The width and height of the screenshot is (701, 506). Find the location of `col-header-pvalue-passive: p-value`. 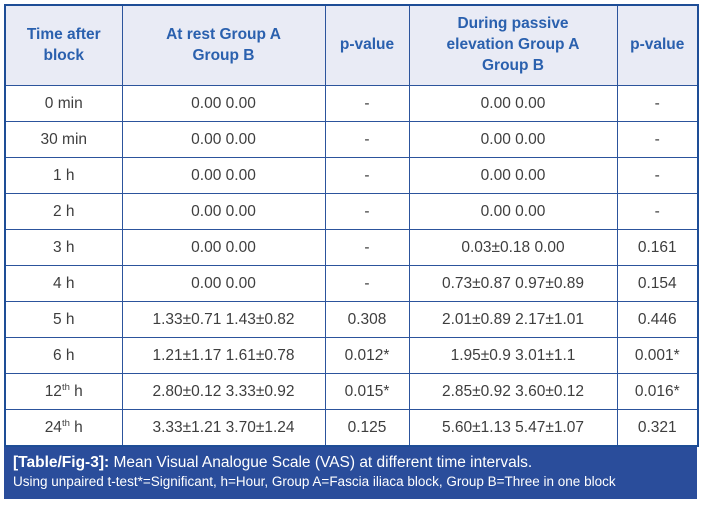

col-header-pvalue-passive: p-value is located at coordinates (657, 45).